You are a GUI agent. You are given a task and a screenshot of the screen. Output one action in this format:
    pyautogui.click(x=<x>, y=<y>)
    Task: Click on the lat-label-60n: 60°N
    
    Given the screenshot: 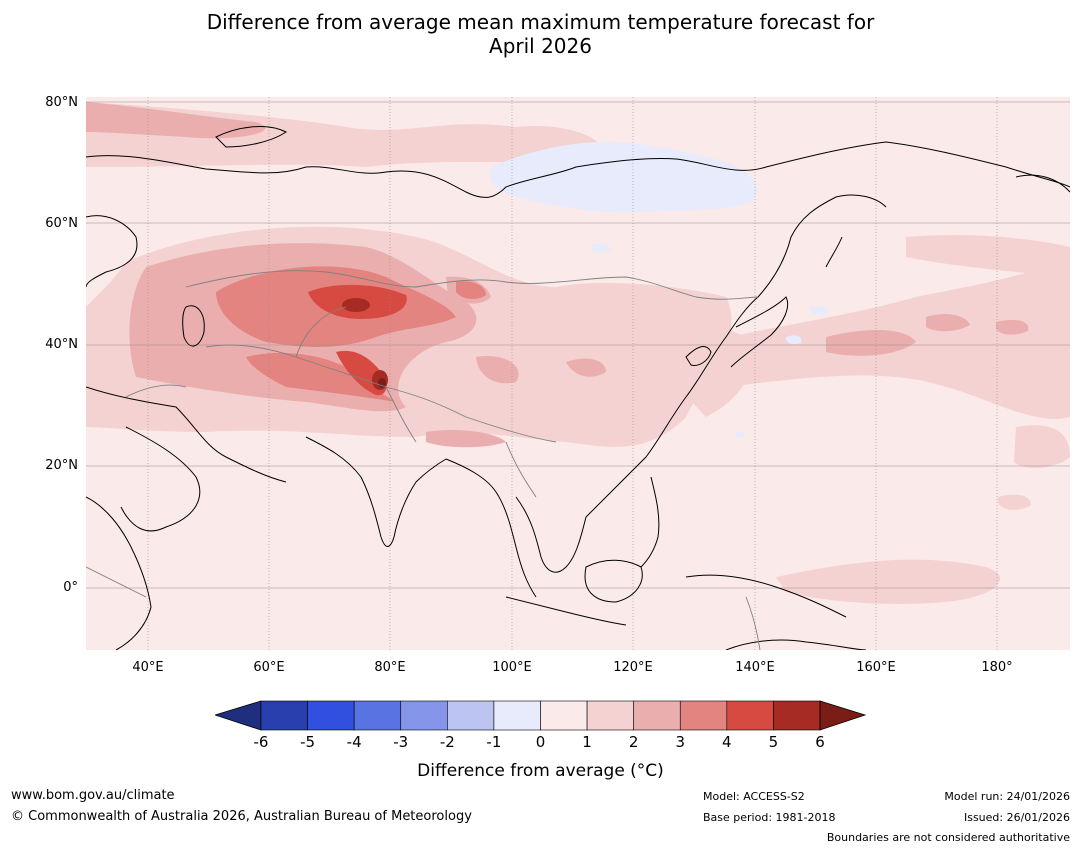 What is the action you would take?
    pyautogui.click(x=61, y=223)
    